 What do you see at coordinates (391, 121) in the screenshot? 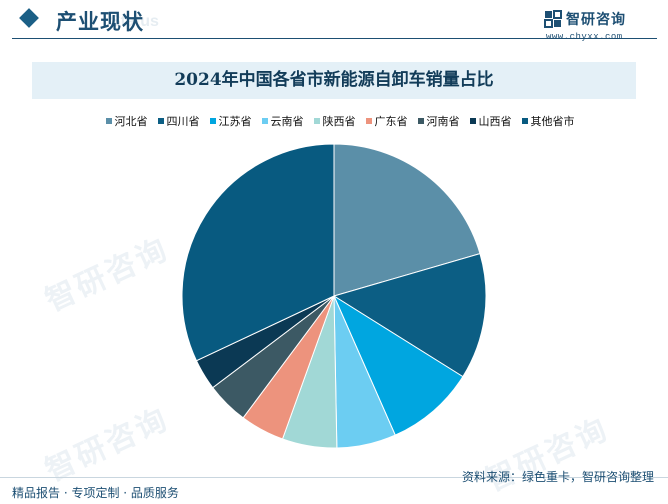
I see `legend-label: 广东省` at bounding box center [391, 121].